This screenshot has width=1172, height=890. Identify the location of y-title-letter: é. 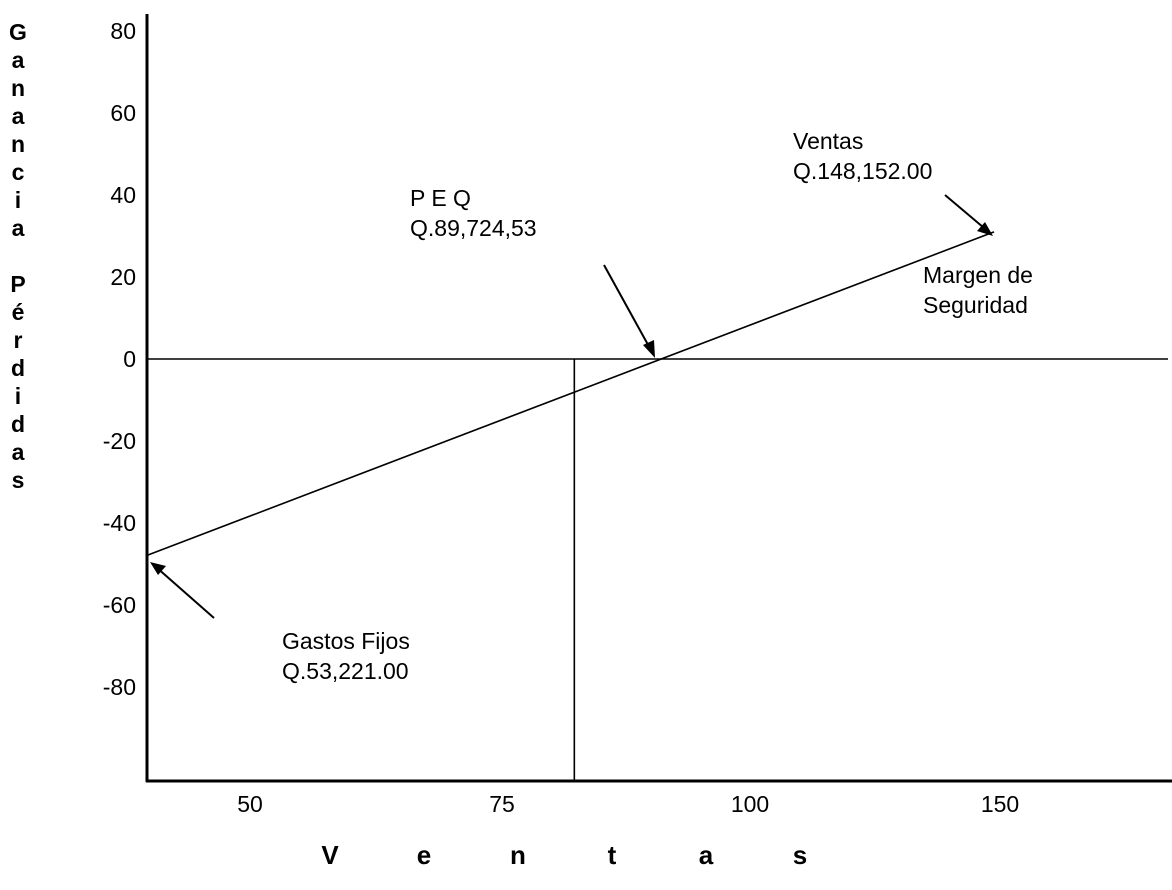
(18, 312).